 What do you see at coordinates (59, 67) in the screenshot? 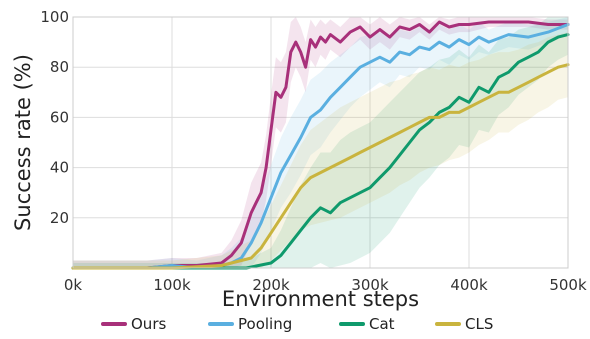
I see `y-tick-label: 80` at bounding box center [59, 67].